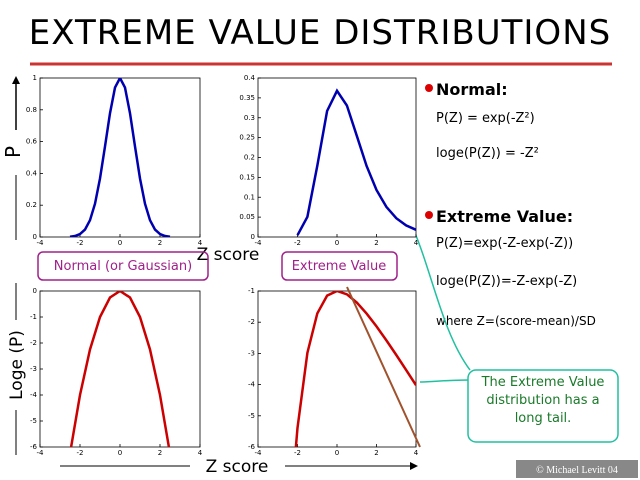 Image resolution: width=640 pixels, height=480 pixels. What do you see at coordinates (247, 177) in the screenshot?
I see `y-tick-label: 0.15` at bounding box center [247, 177].